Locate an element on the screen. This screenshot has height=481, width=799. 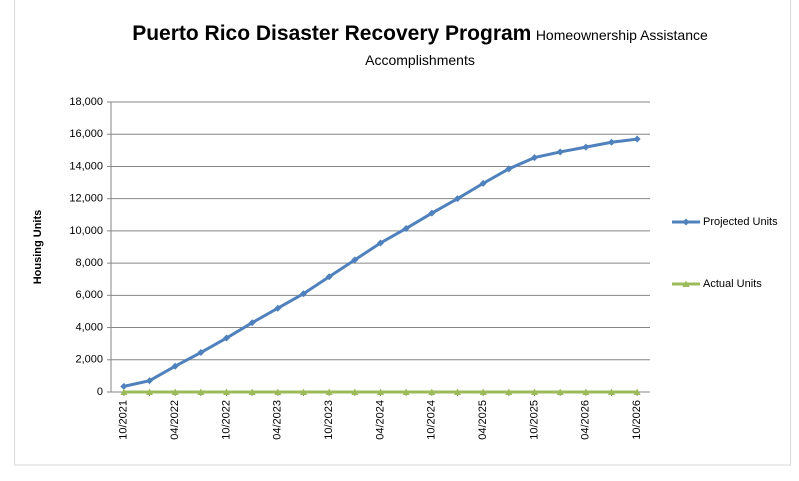
y-tick-label: 12,000 is located at coordinates (86, 199).